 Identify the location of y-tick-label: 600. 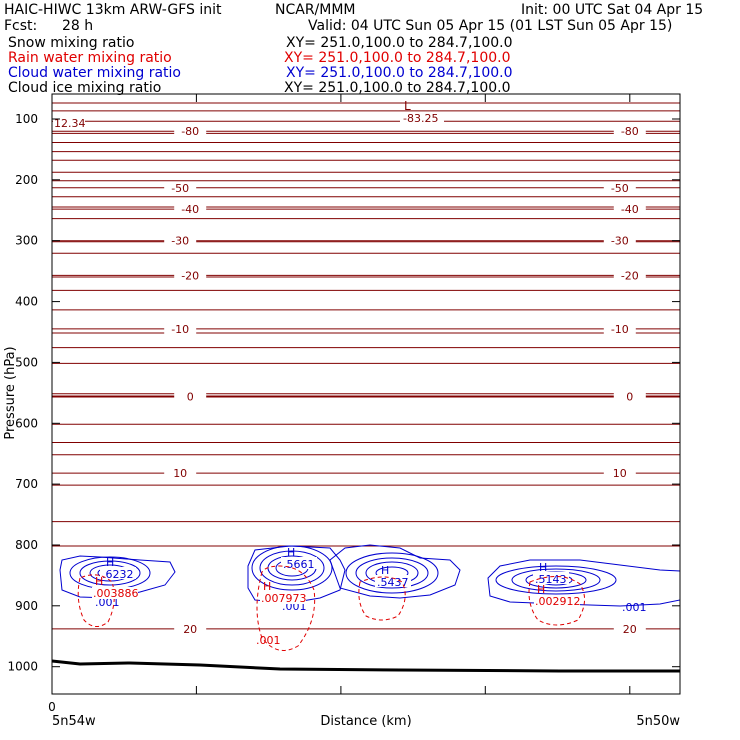
(26, 423).